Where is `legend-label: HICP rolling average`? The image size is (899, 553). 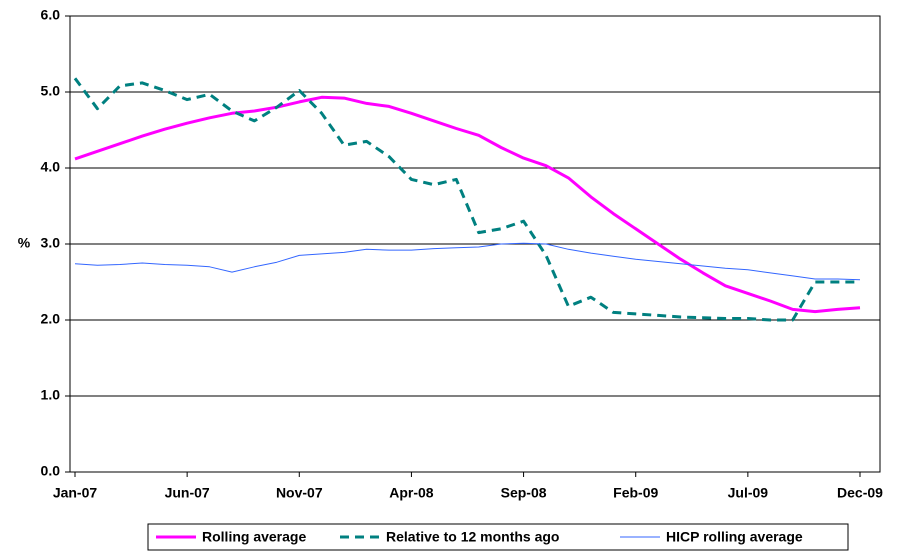
legend-label: HICP rolling average is located at coordinates (734, 537).